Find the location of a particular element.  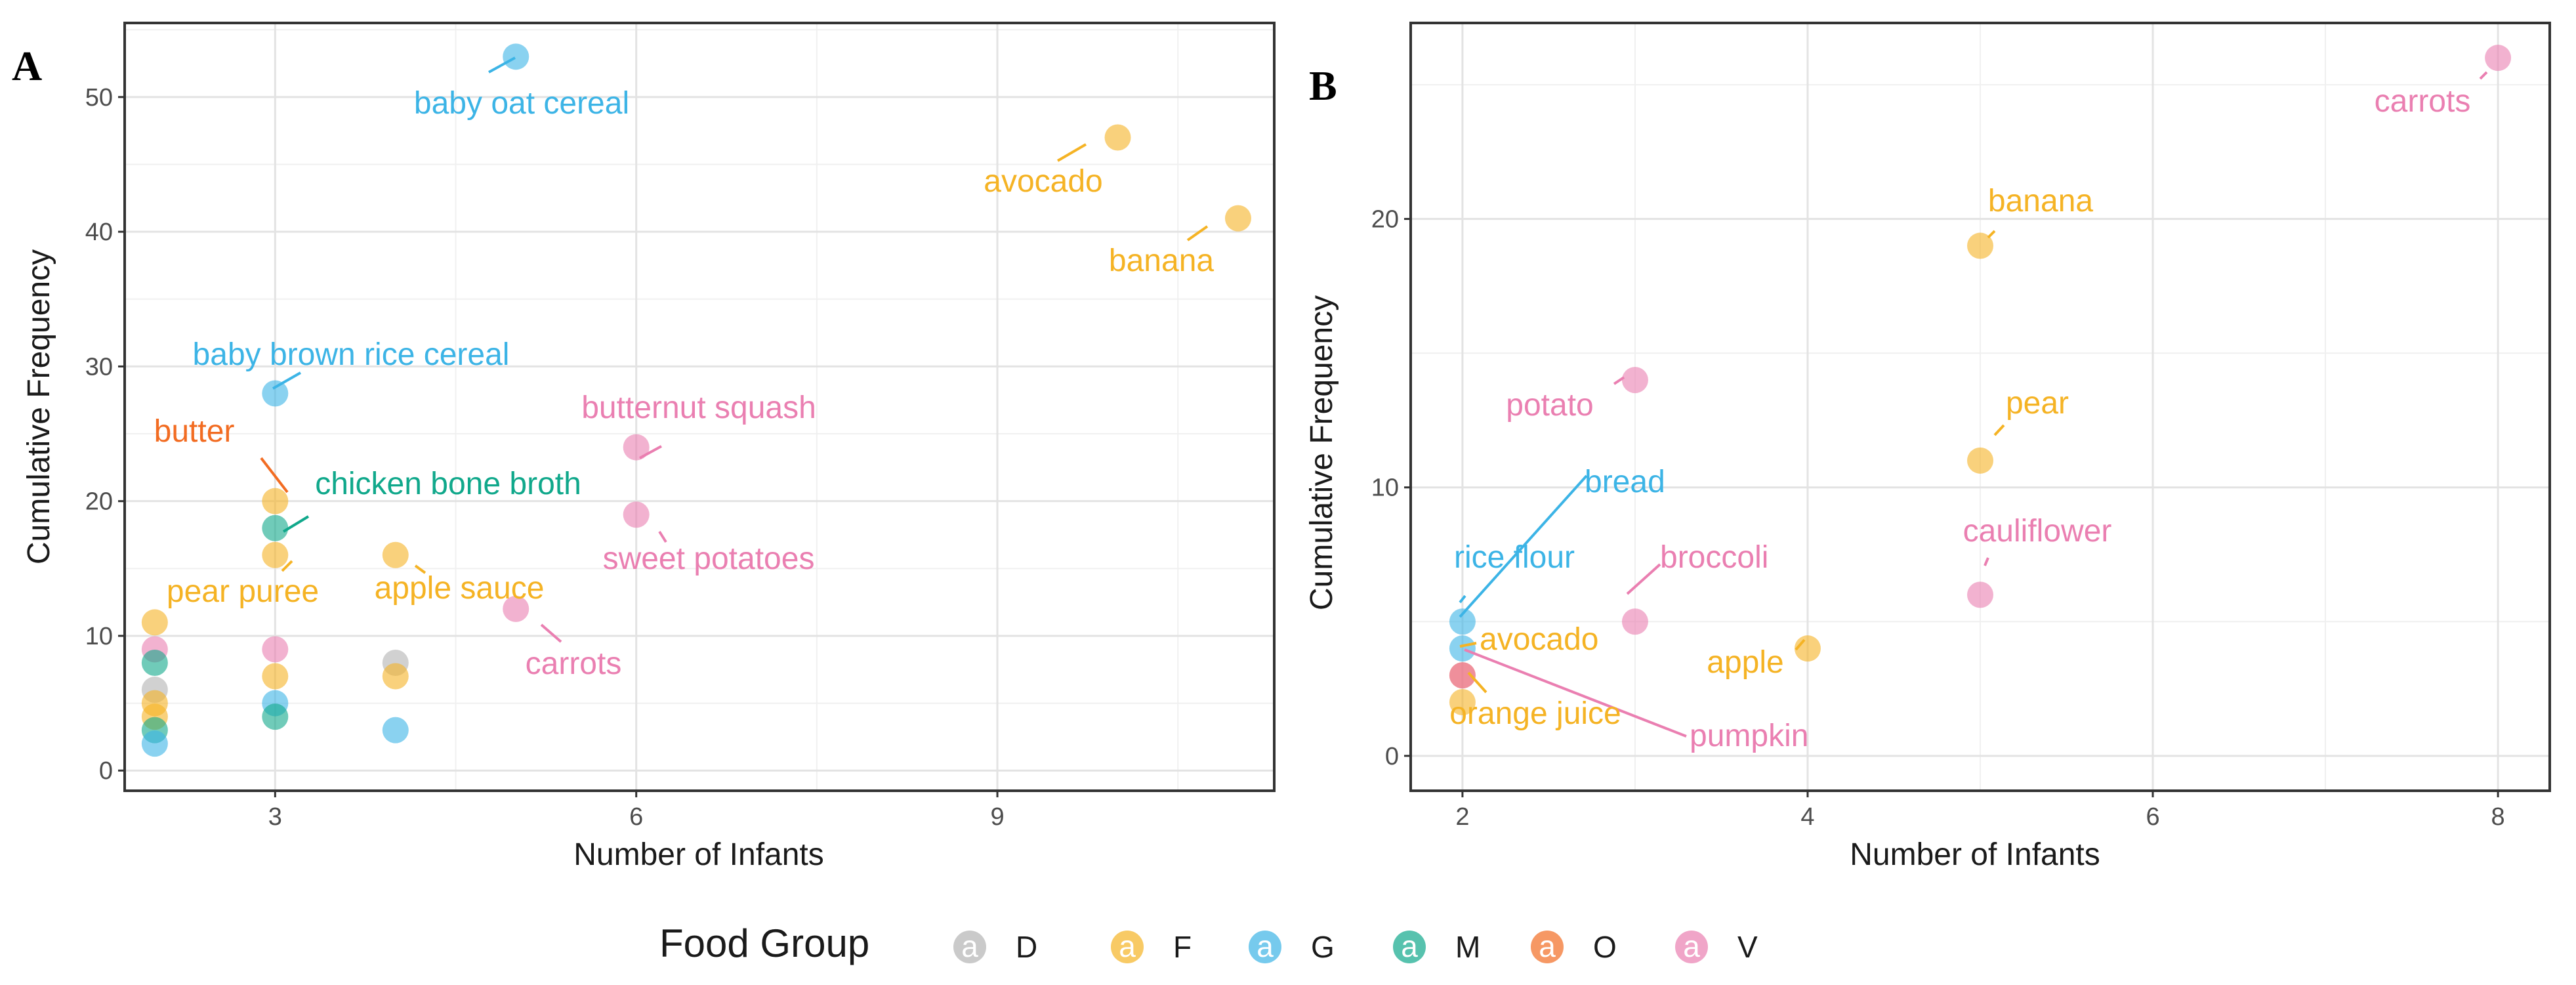

legend-label-f: F is located at coordinates (1182, 947).